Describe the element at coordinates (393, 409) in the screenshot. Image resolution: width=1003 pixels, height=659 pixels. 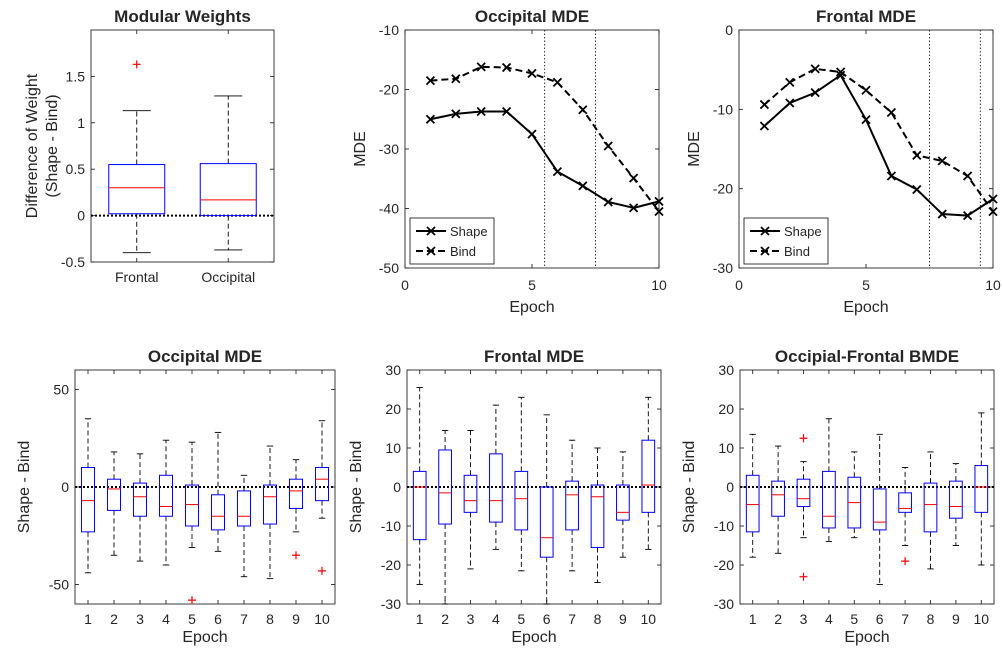
I see `y-tick-label: 20` at that location.